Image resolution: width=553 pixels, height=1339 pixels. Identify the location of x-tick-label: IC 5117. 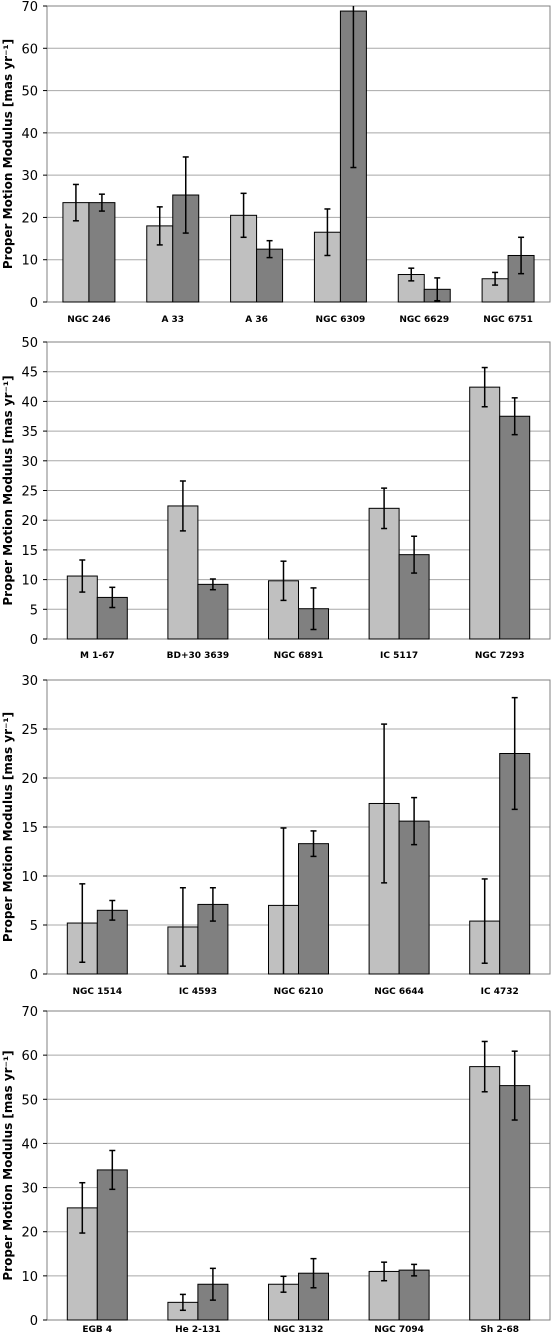
(399, 656).